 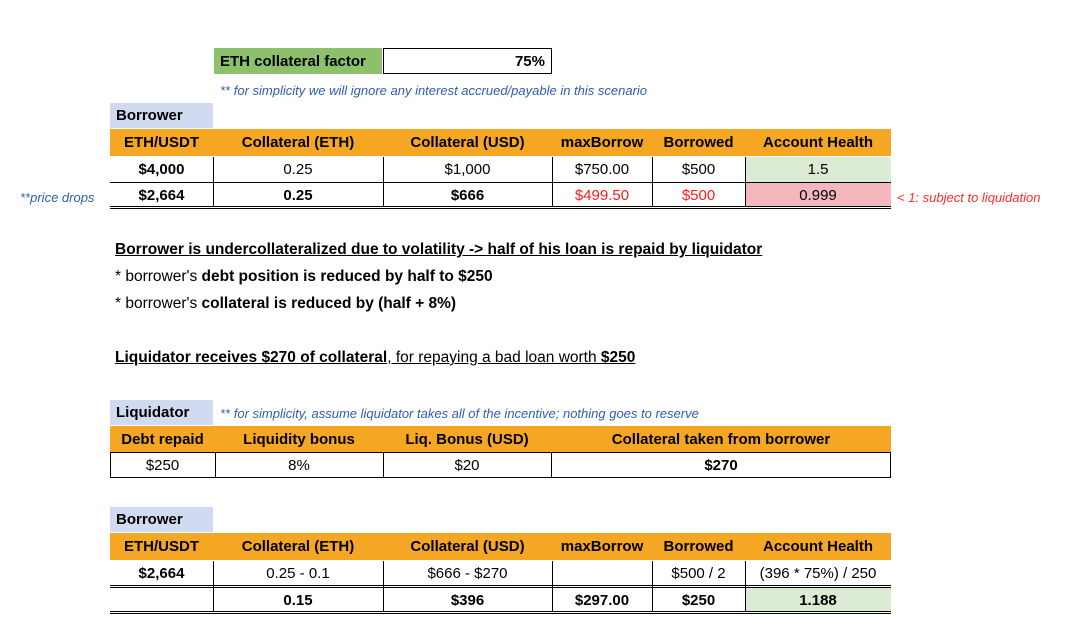 I want to click on t3-r2-price, so click(x=161, y=600).